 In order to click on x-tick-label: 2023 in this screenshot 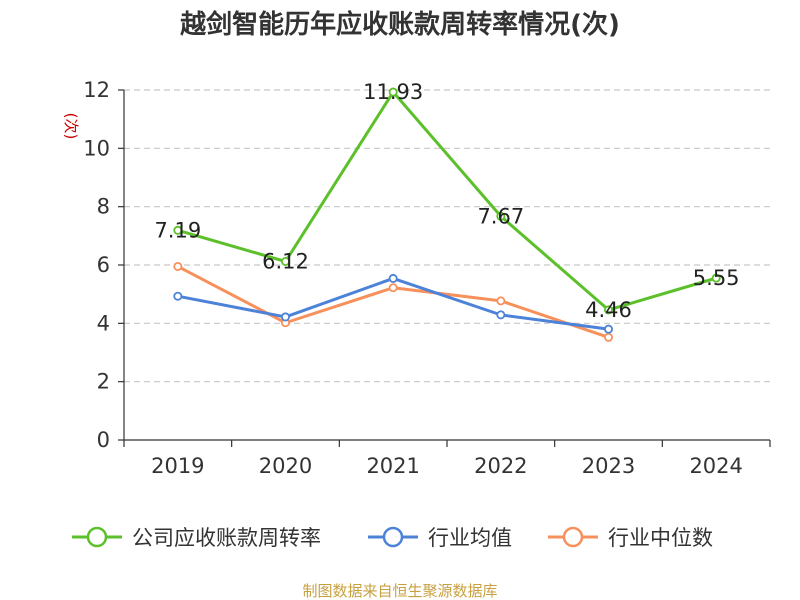, I will do `click(608, 466)`.